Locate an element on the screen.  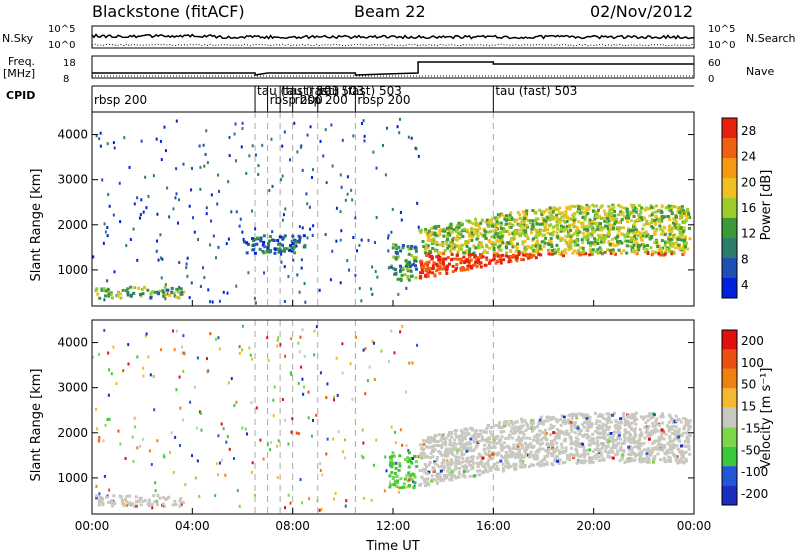
cpid-label: rbsp 200 is located at coordinates (296, 100).